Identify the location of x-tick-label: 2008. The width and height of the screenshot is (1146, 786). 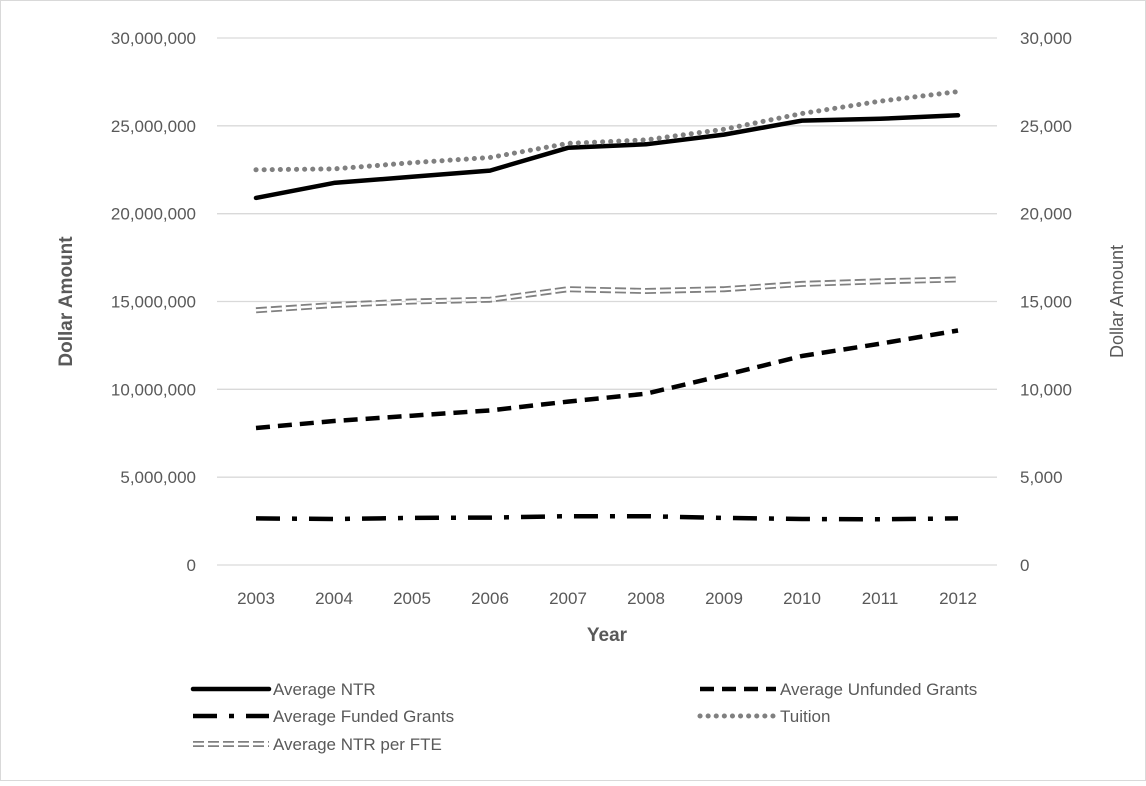
(646, 598).